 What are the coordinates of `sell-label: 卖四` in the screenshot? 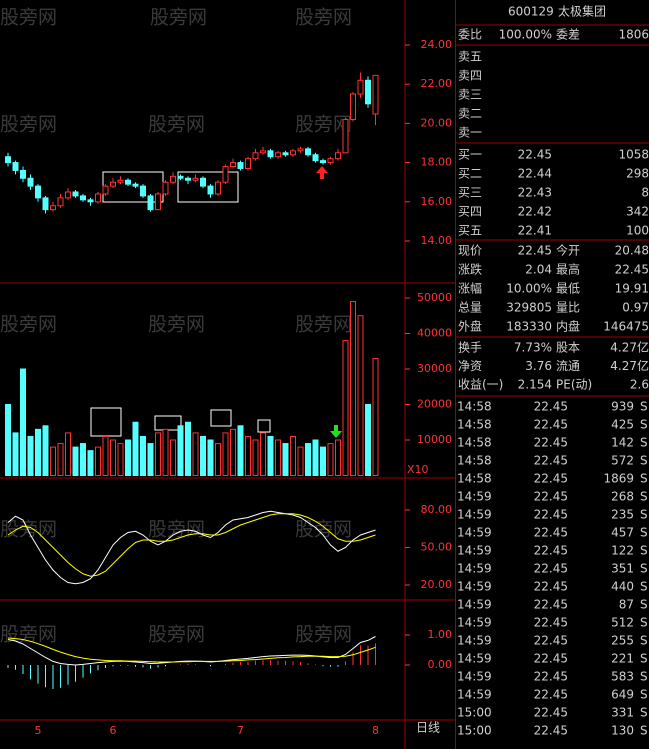 It's located at (470, 76).